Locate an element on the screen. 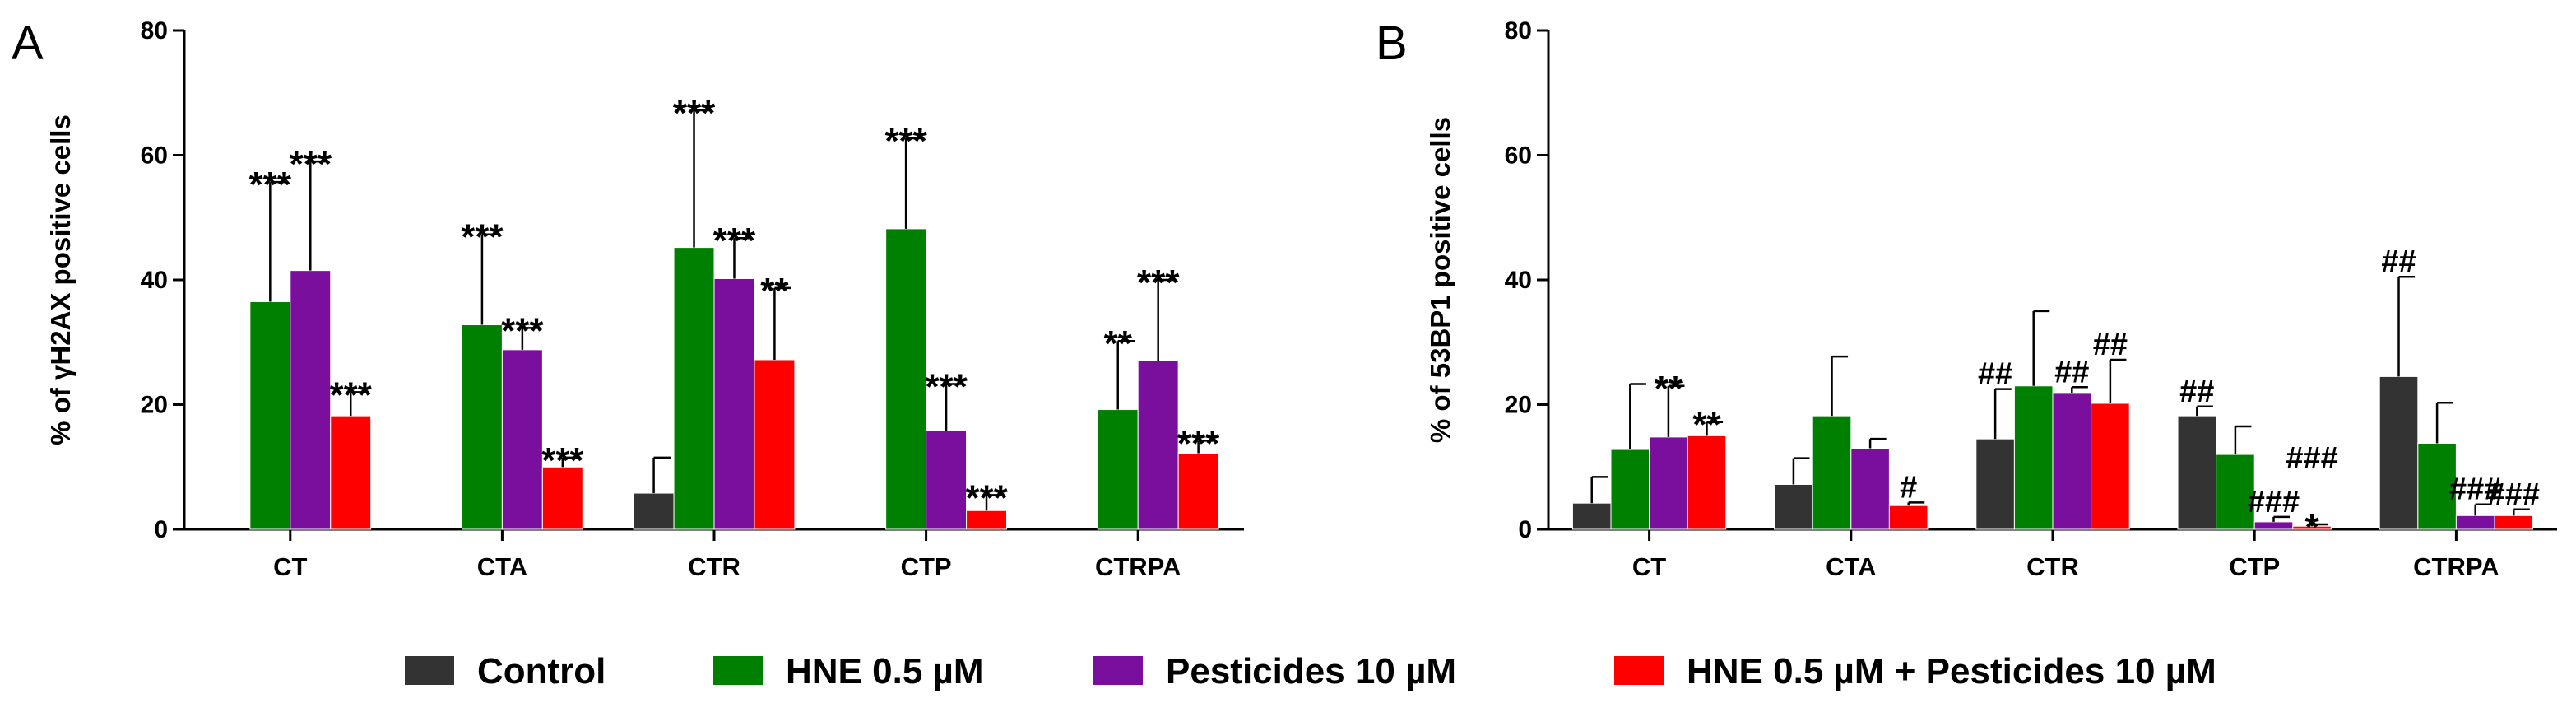 The width and height of the screenshot is (2576, 717). panel-a-y-tick-label: 80 is located at coordinates (154, 30).